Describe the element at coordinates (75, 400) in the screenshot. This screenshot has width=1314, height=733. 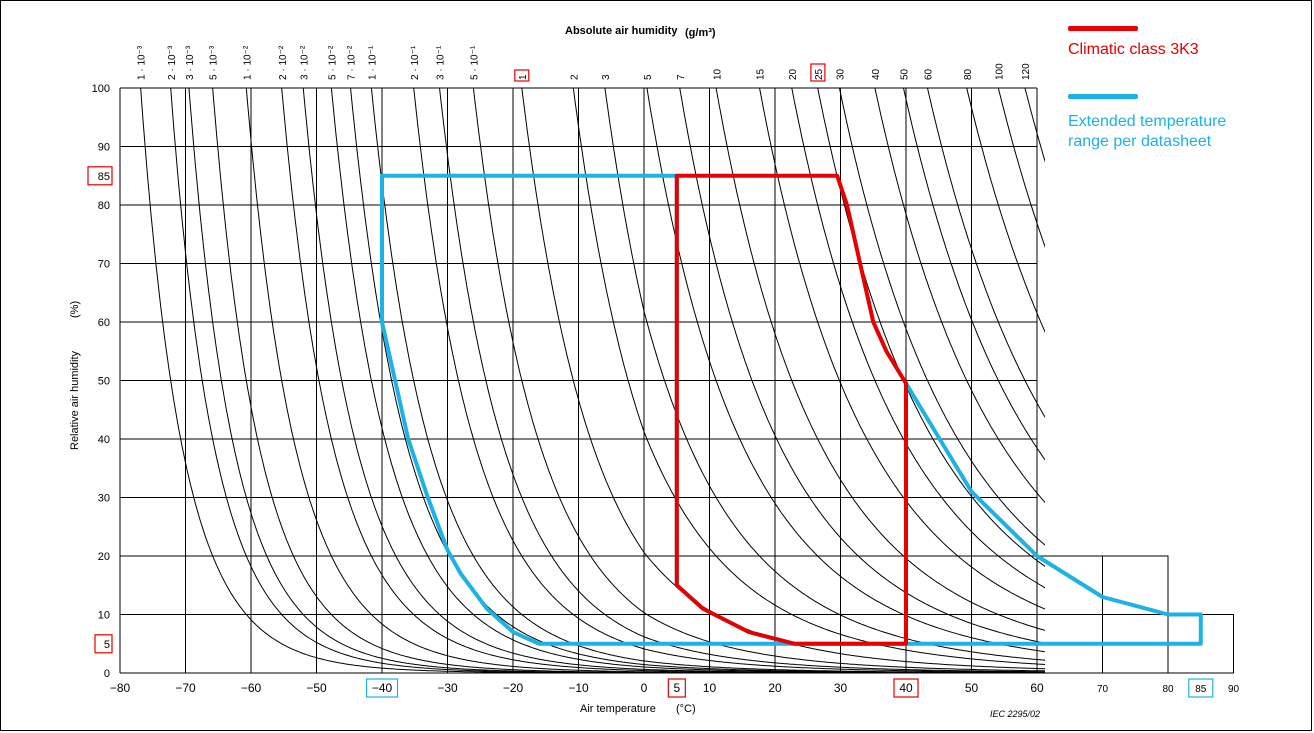
I see `y-axis-label: Relative air humidity` at that location.